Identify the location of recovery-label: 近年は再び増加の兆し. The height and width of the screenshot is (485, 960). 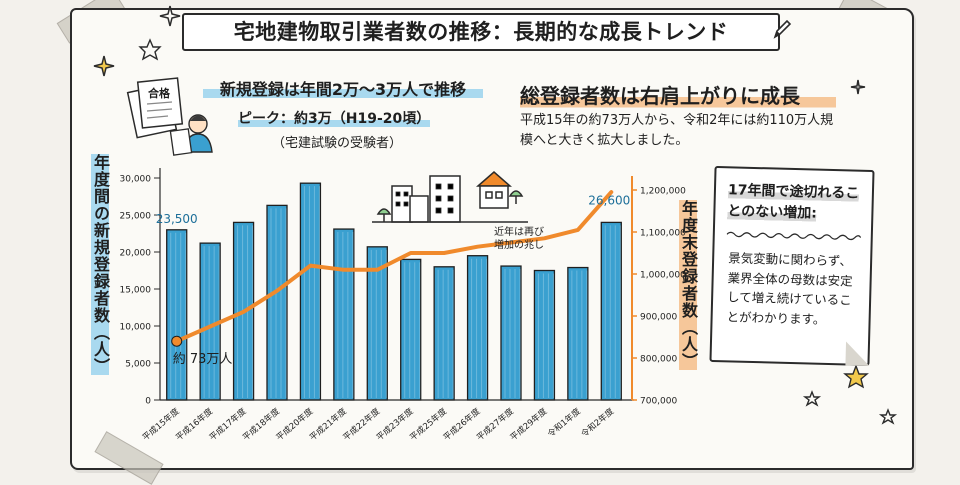
(519, 238).